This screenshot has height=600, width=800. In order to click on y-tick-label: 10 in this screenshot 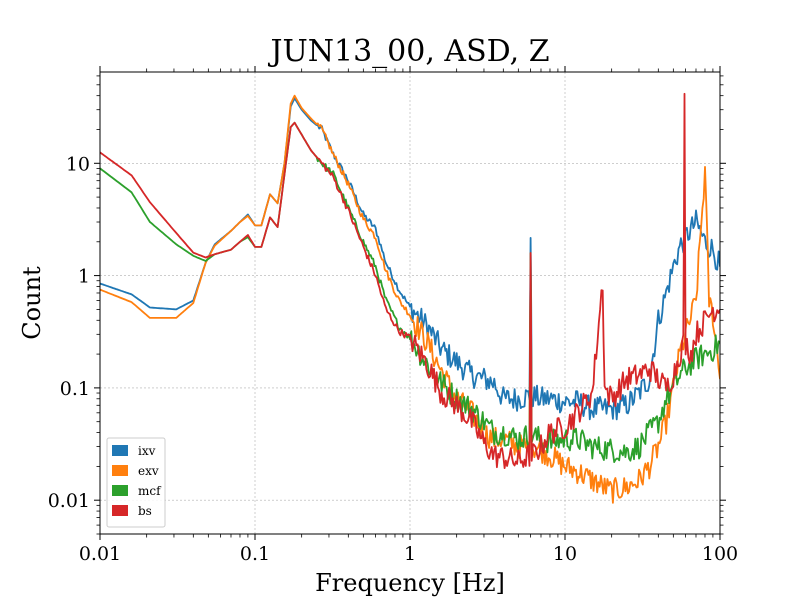, I will do `click(78, 164)`.